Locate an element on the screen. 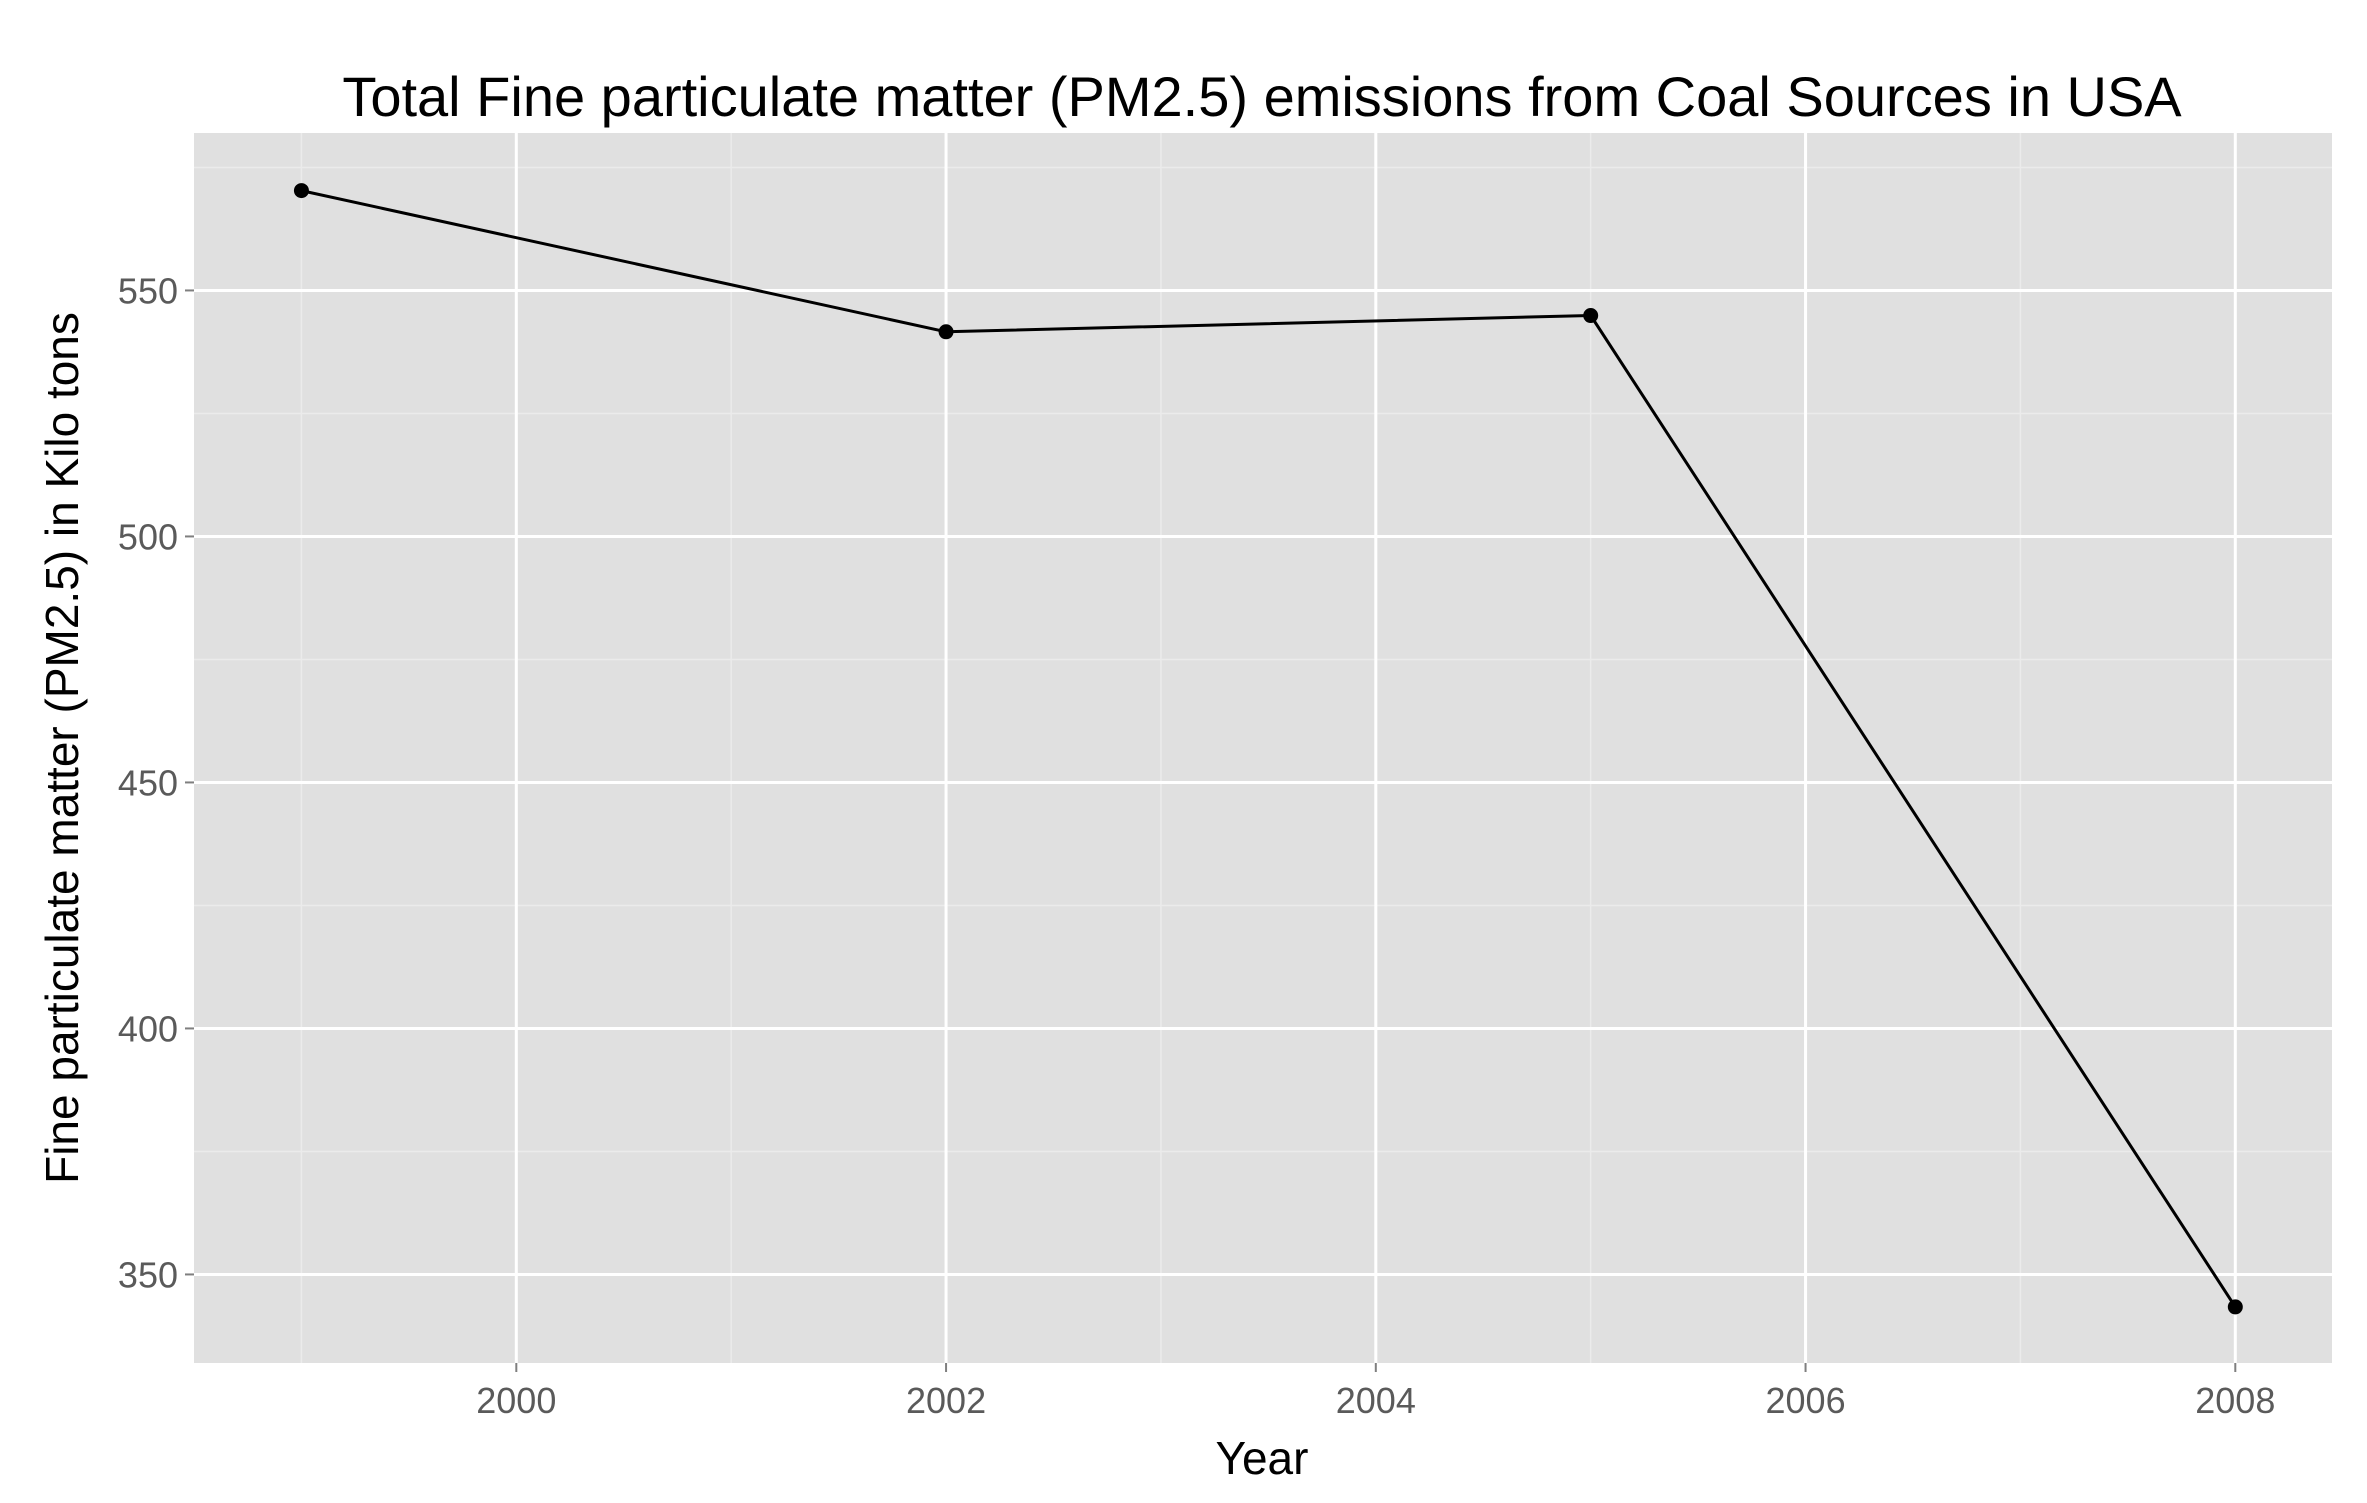 The width and height of the screenshot is (2367, 1503). x-tick-label: 2000 is located at coordinates (516, 1400).